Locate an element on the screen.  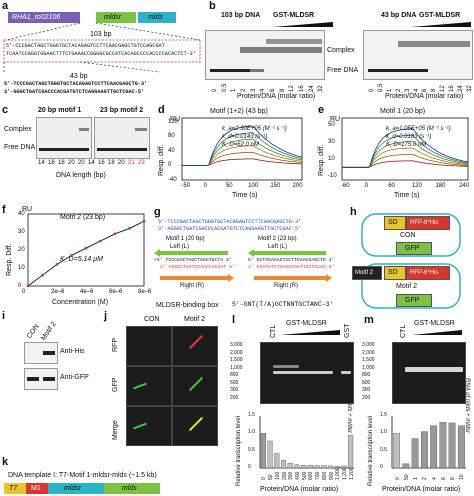
x-tick: 600 is located at coordinates (311, 475).